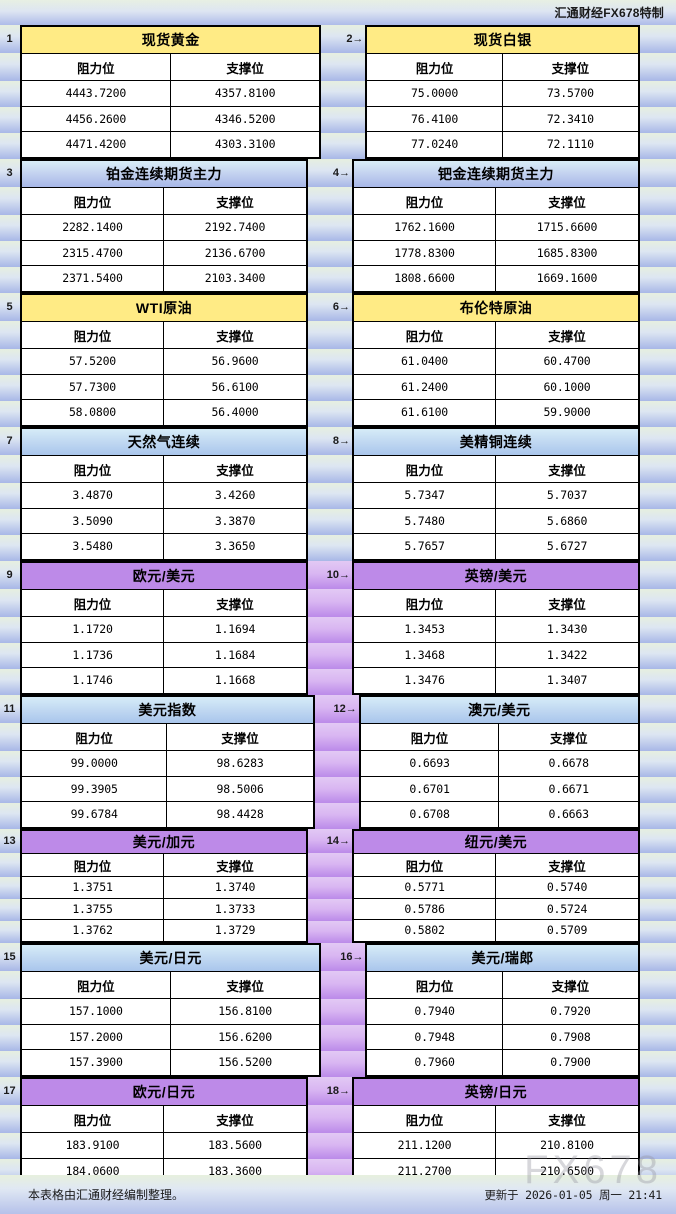 This screenshot has width=676, height=1214. Describe the element at coordinates (330, 226) in the screenshot. I see `row-number-right-gutter: 4→` at that location.